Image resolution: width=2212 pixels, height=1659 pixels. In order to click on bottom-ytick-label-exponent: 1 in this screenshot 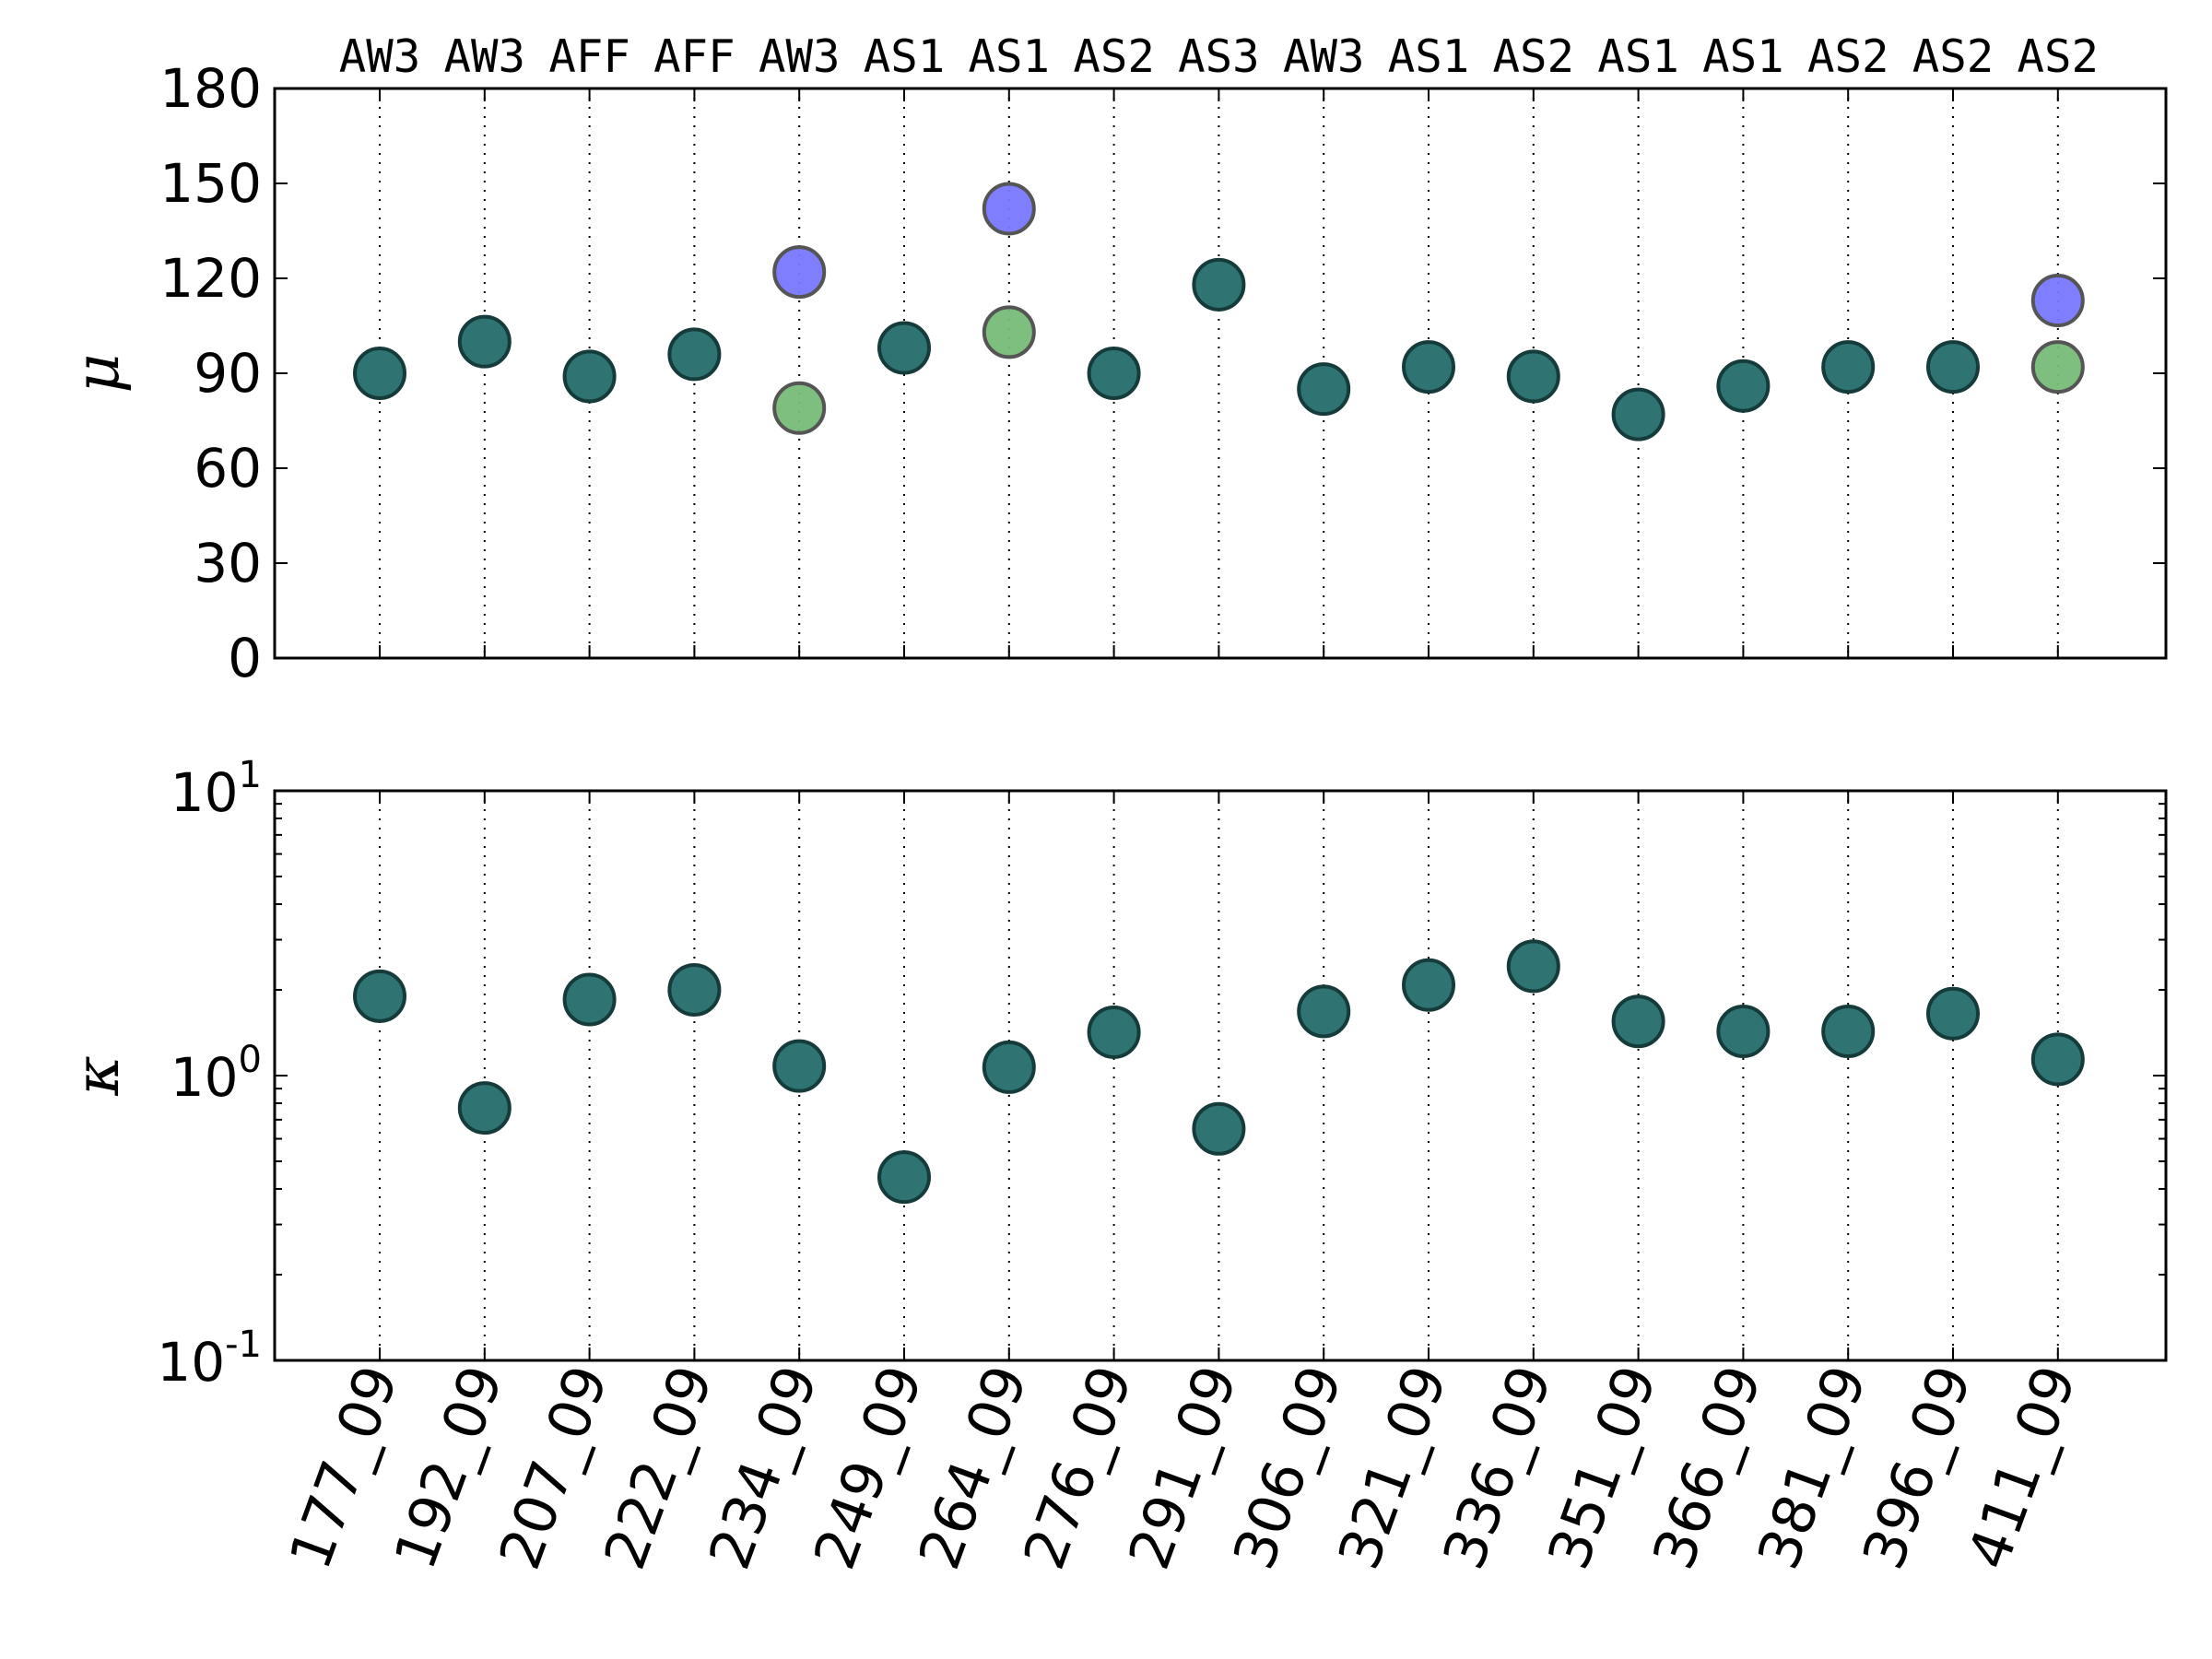, I will do `click(250, 775)`.